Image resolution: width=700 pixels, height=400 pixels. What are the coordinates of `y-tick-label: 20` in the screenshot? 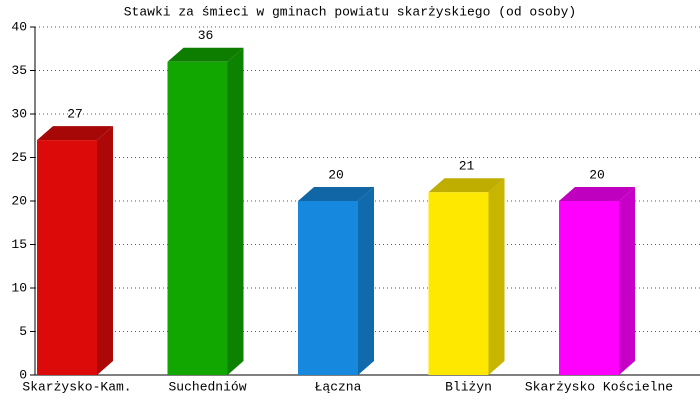 It's located at (19, 200).